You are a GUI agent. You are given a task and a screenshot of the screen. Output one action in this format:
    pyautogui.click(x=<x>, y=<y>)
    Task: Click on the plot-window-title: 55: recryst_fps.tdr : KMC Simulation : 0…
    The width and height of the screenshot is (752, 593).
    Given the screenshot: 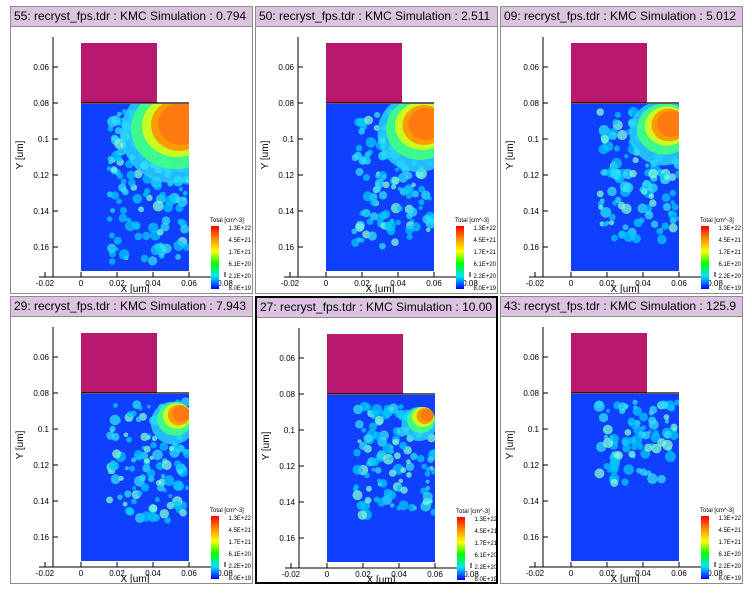 What is the action you would take?
    pyautogui.click(x=131, y=17)
    